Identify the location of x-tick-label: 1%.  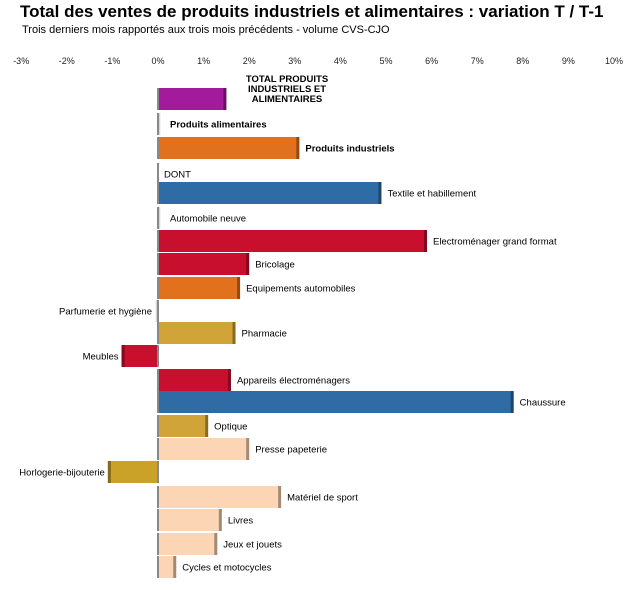
(203, 61).